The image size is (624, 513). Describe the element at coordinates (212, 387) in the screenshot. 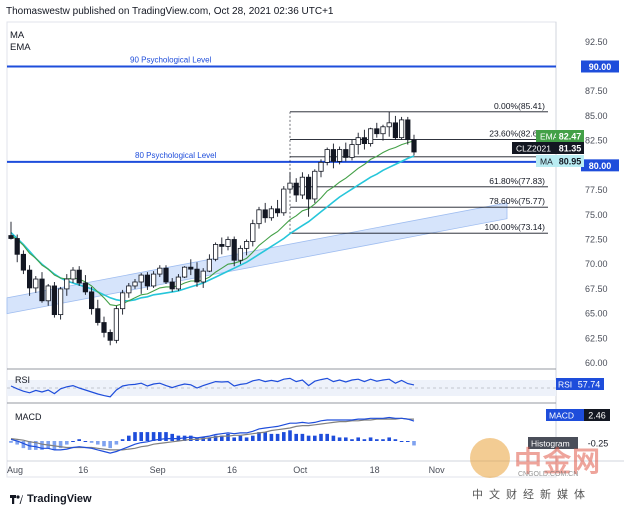

I see `rsi-line` at that location.